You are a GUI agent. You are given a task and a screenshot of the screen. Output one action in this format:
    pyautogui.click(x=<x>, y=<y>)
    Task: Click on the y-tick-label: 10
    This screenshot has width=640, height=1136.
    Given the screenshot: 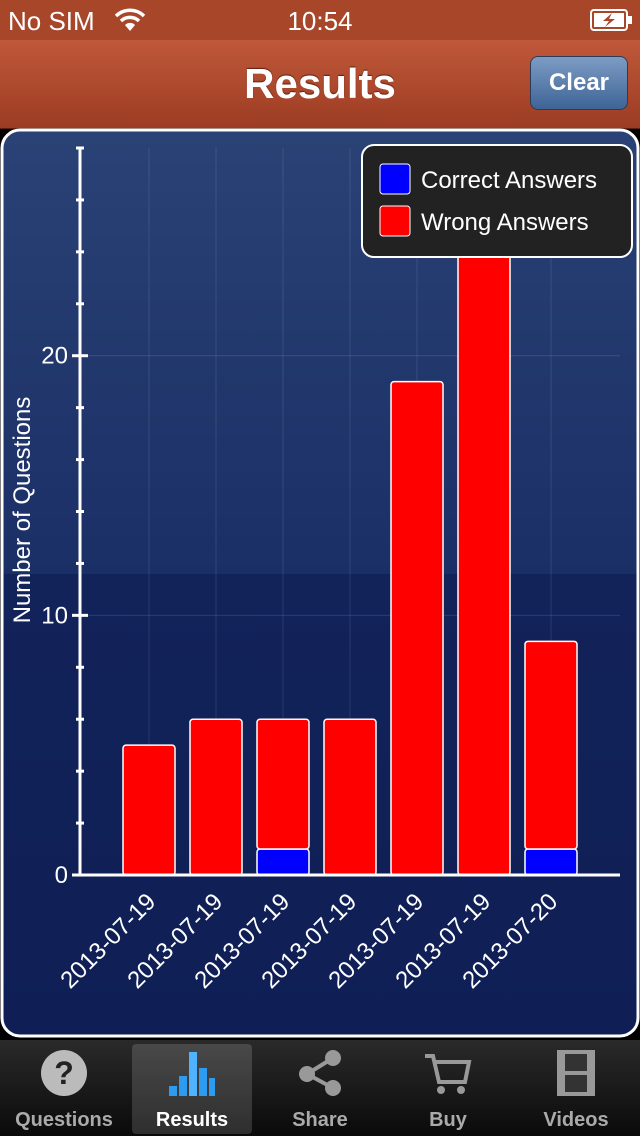 What is the action you would take?
    pyautogui.click(x=54, y=615)
    